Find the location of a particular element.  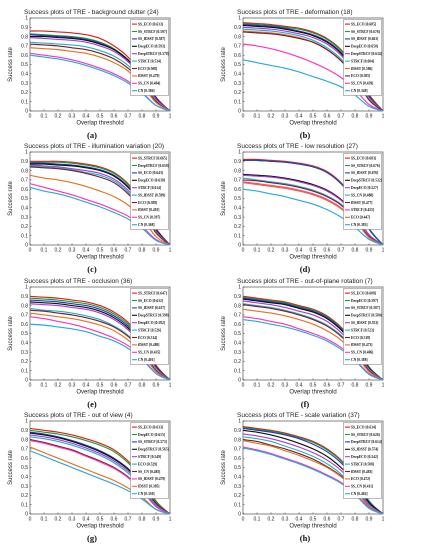

x-tick-label: 0.3 is located at coordinates (285, 520).